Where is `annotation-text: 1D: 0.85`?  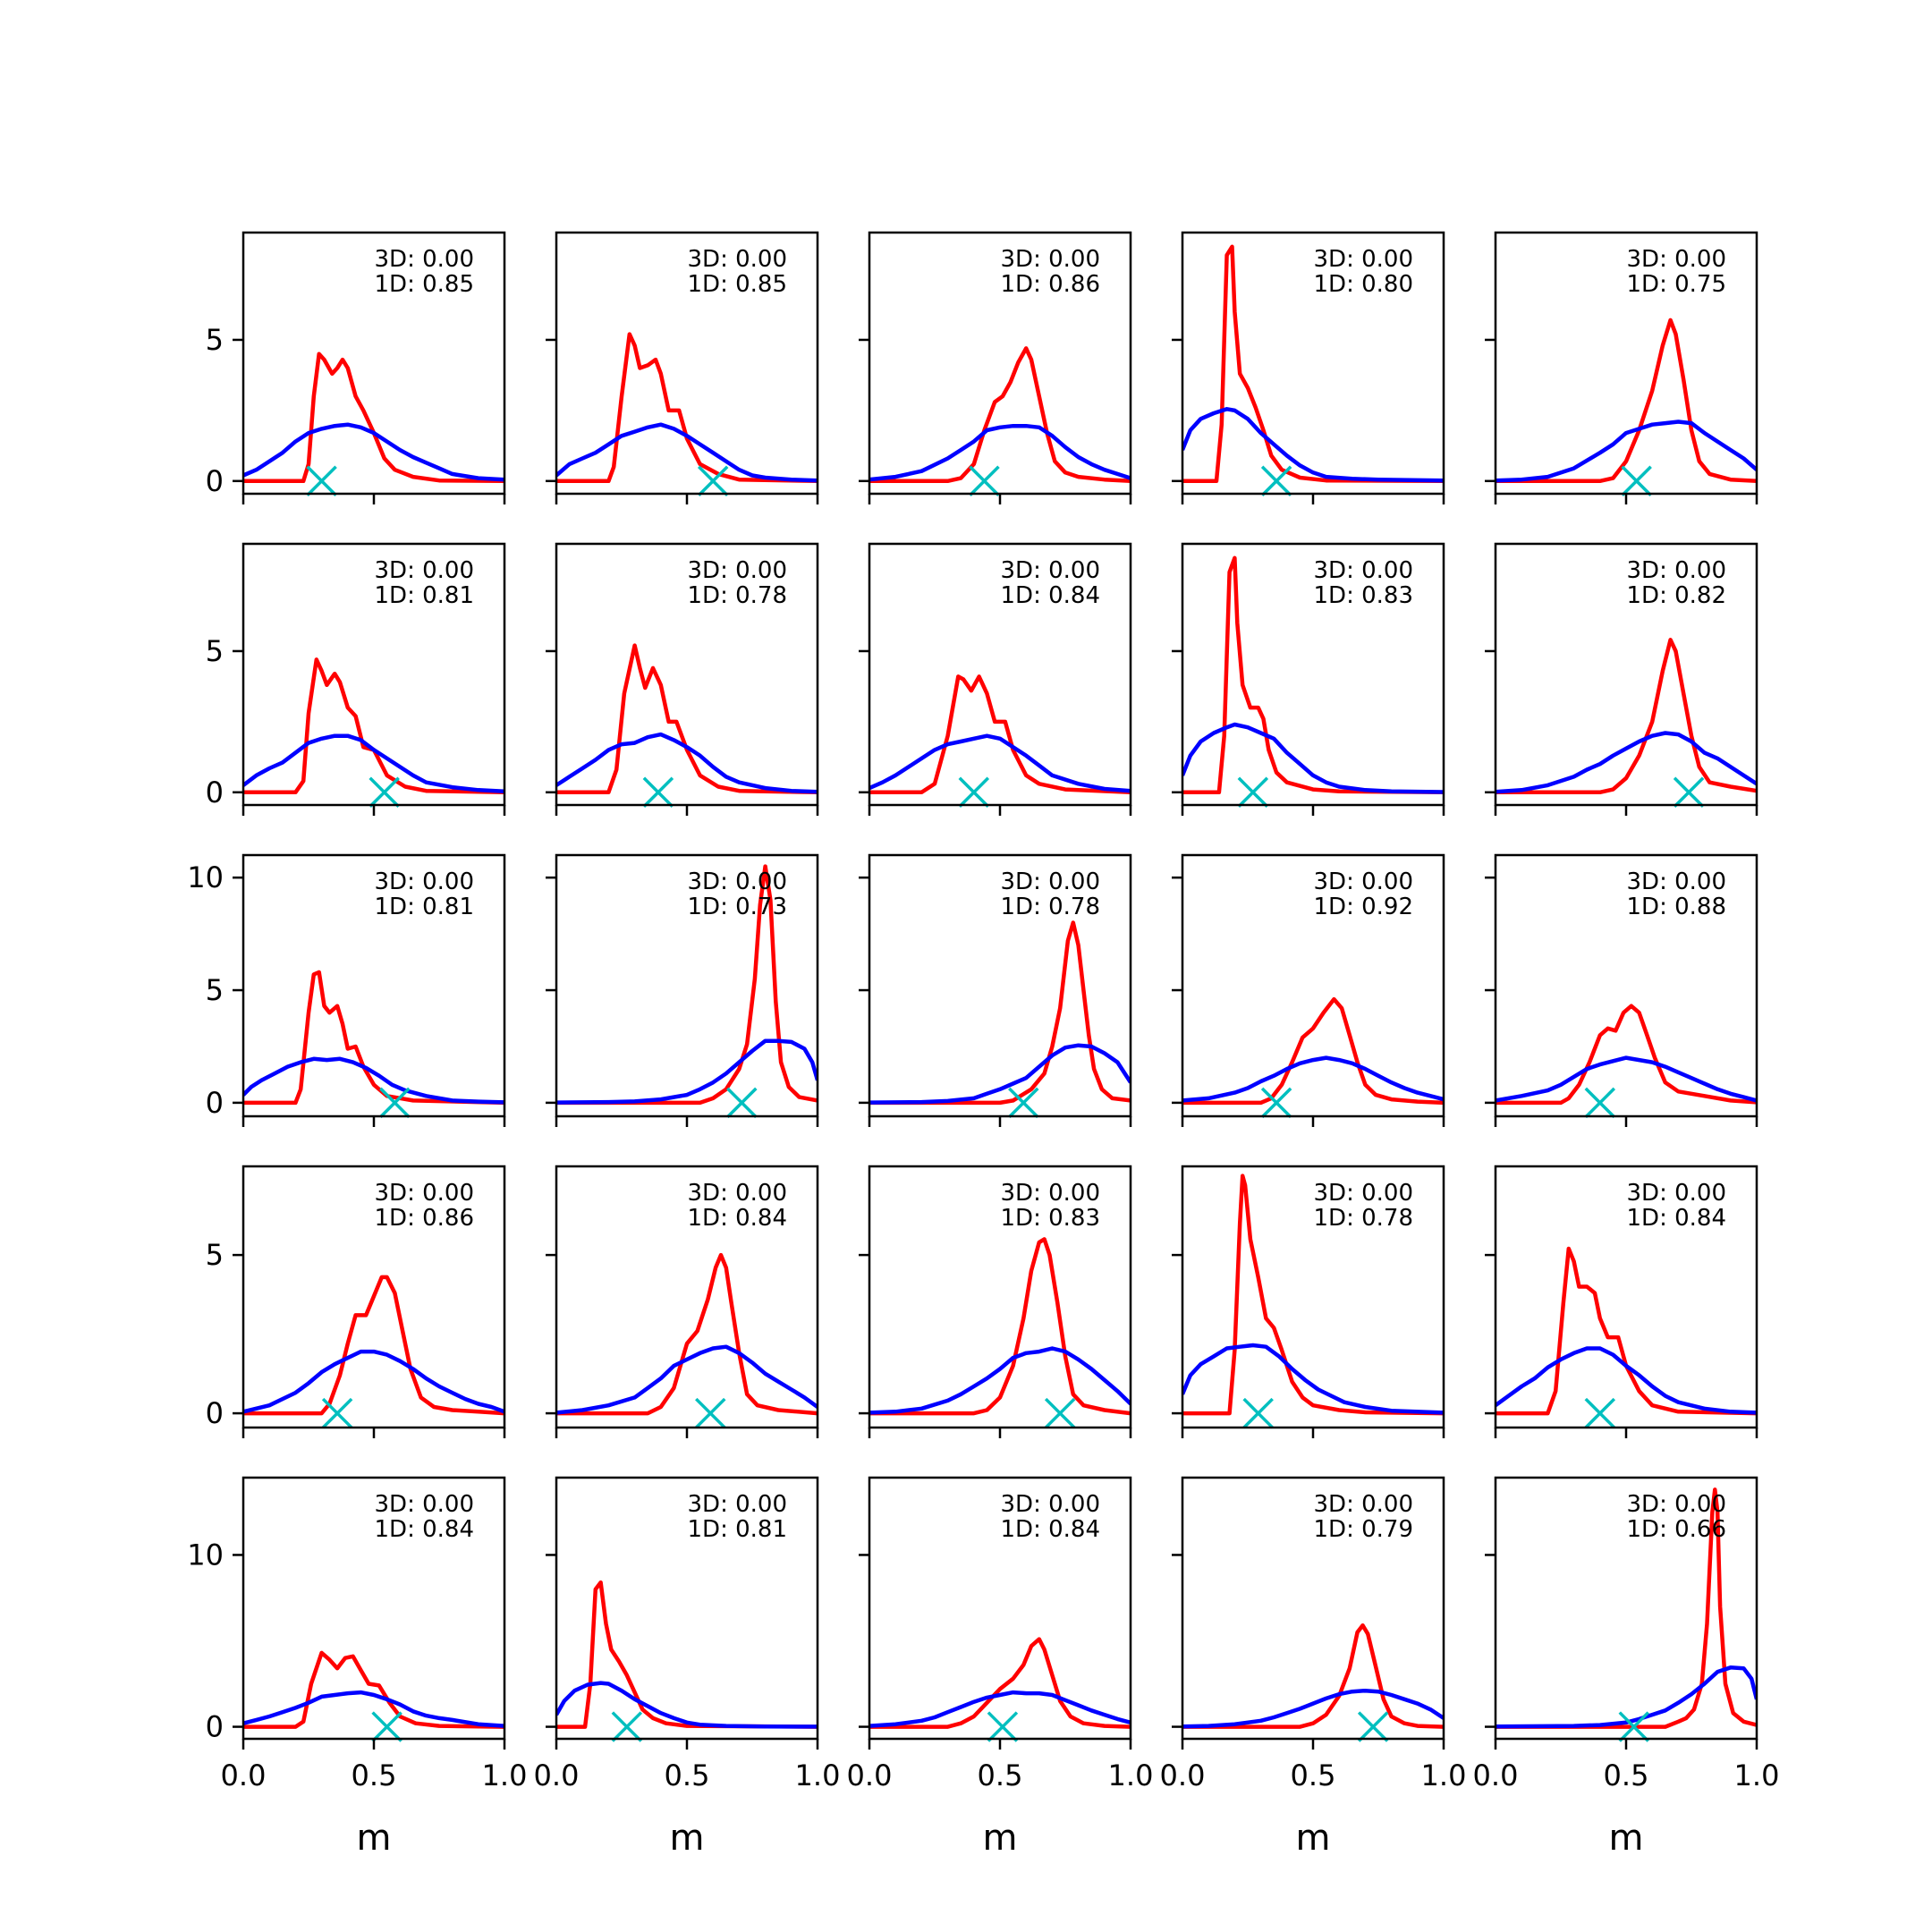
annotation-text: 1D: 0.85 is located at coordinates (424, 284).